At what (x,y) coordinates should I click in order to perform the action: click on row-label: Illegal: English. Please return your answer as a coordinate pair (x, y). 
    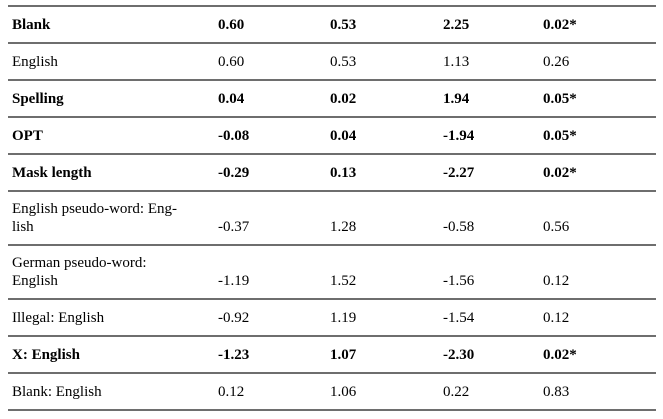
    Looking at the image, I should click on (113, 318).